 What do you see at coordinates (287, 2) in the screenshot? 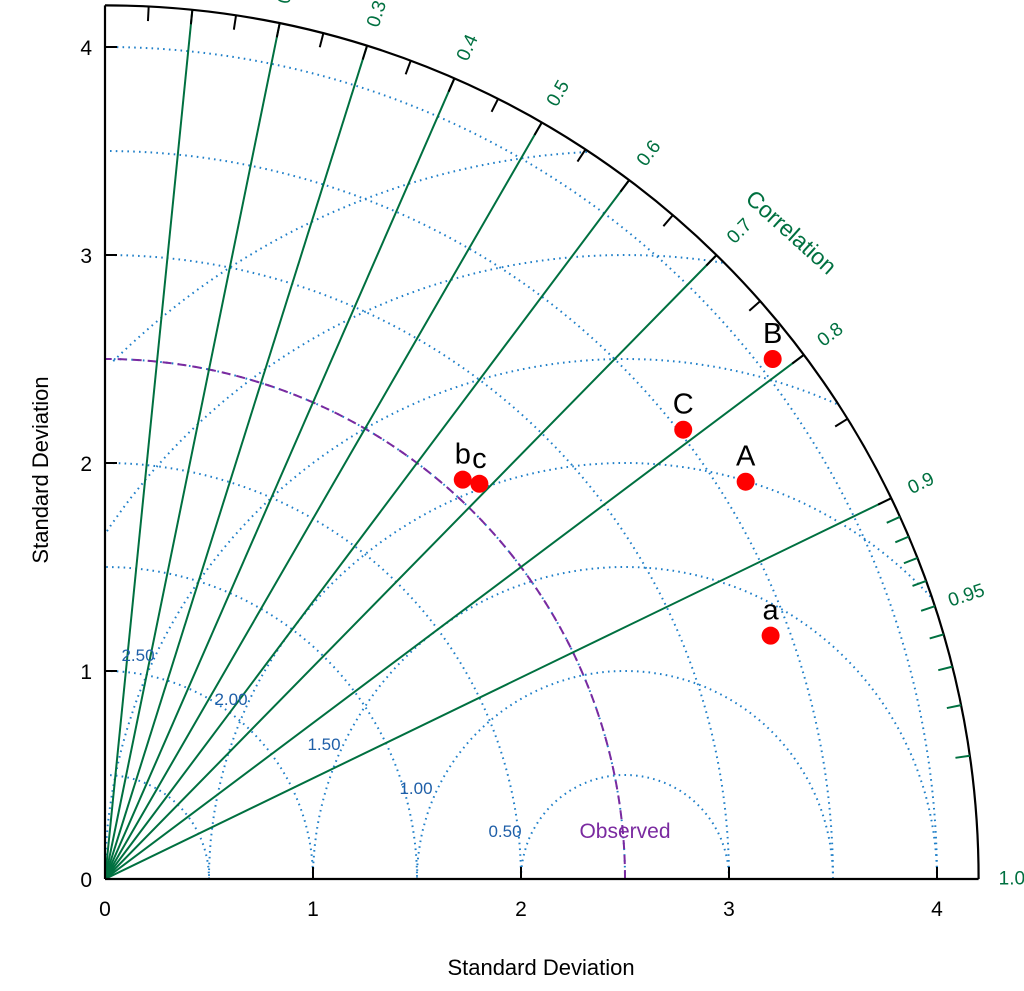
I see `correlation-tick-label: 0.2` at bounding box center [287, 2].